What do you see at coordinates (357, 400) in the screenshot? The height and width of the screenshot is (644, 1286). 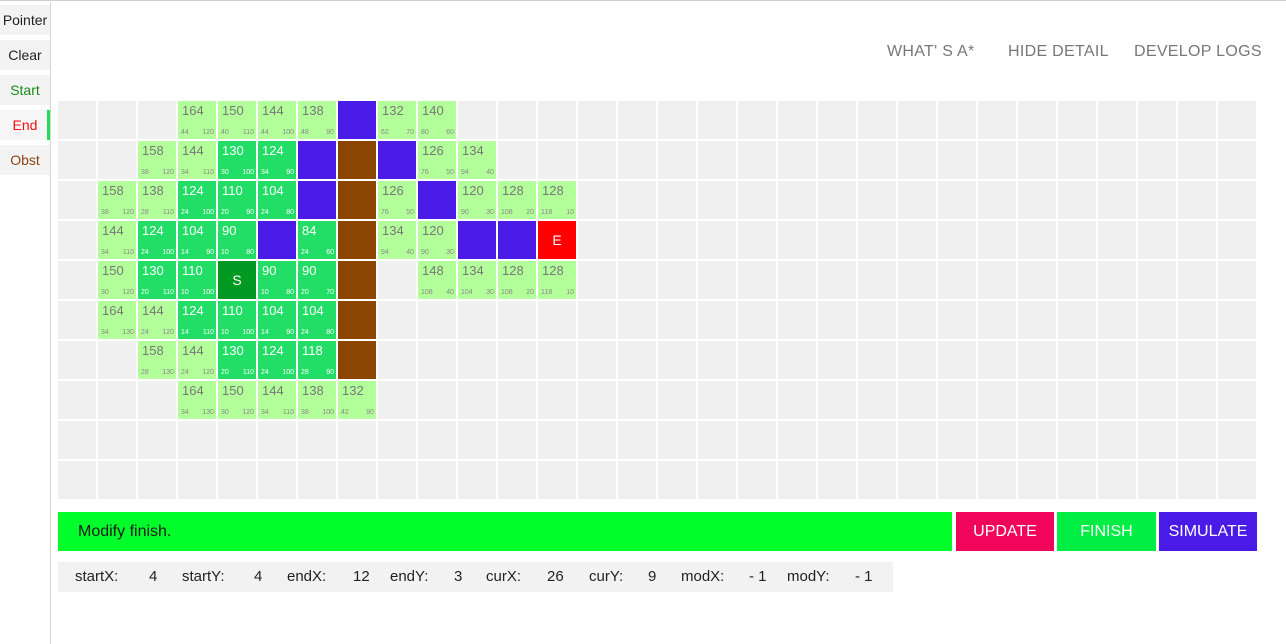 I see `grid-cell-open: 132 42 90` at bounding box center [357, 400].